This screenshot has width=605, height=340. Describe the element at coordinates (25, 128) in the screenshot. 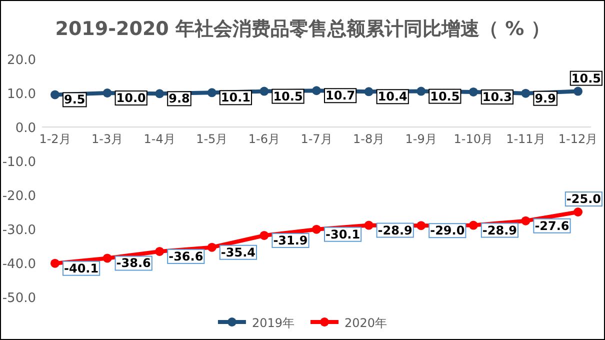

I see `y-tick-label: 0.0` at that location.